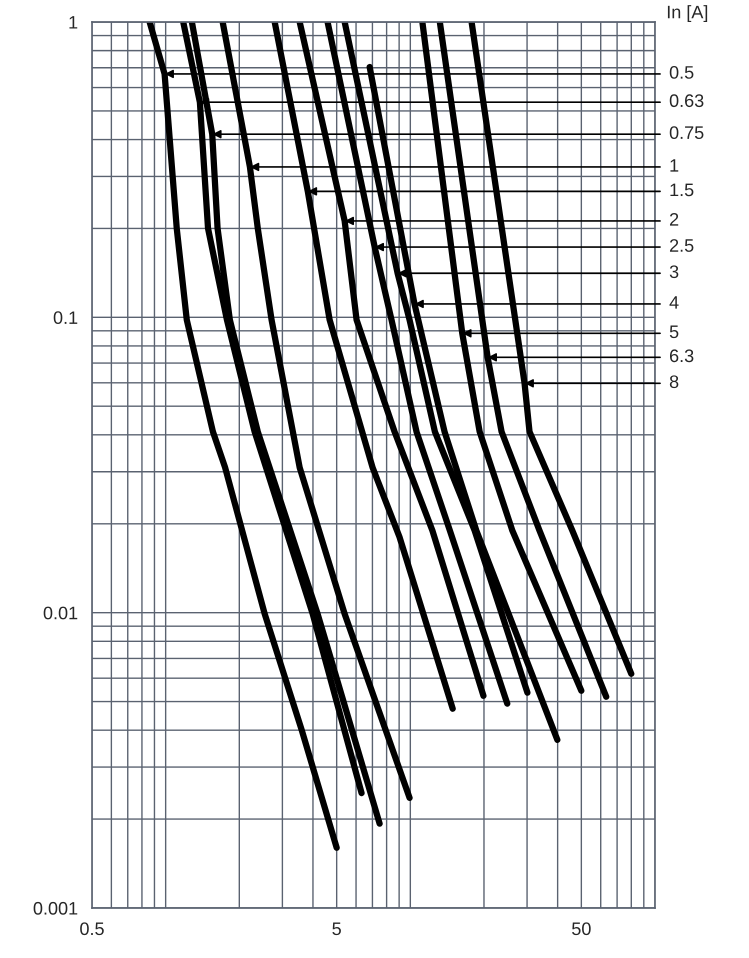 Image resolution: width=749 pixels, height=958 pixels. I want to click on annotation: 3, so click(674, 271).